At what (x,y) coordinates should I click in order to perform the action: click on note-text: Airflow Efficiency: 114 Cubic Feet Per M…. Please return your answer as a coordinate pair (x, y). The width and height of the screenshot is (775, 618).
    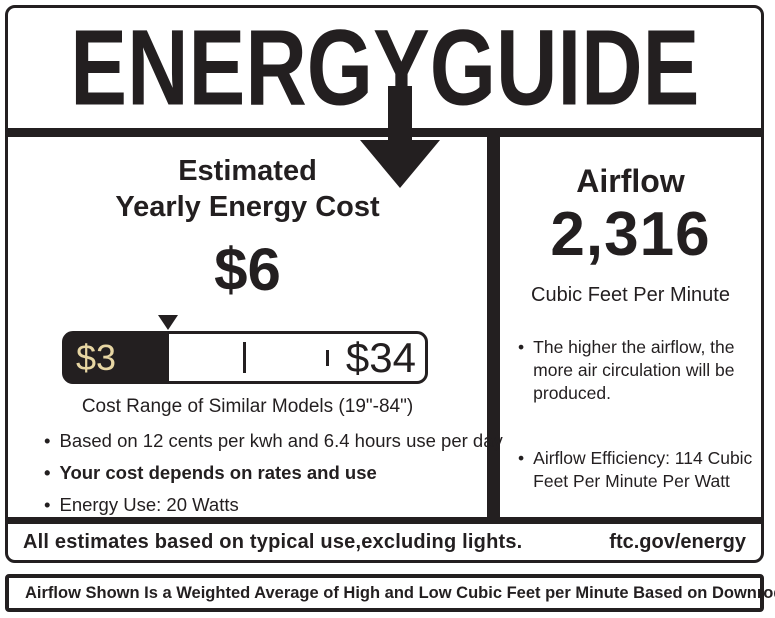
    Looking at the image, I should click on (643, 469).